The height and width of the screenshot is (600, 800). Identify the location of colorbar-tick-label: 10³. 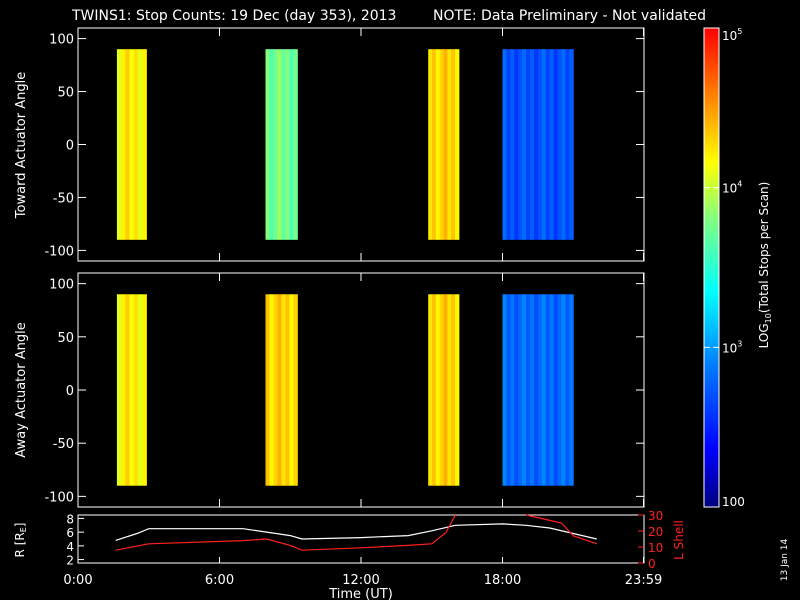
(732, 347).